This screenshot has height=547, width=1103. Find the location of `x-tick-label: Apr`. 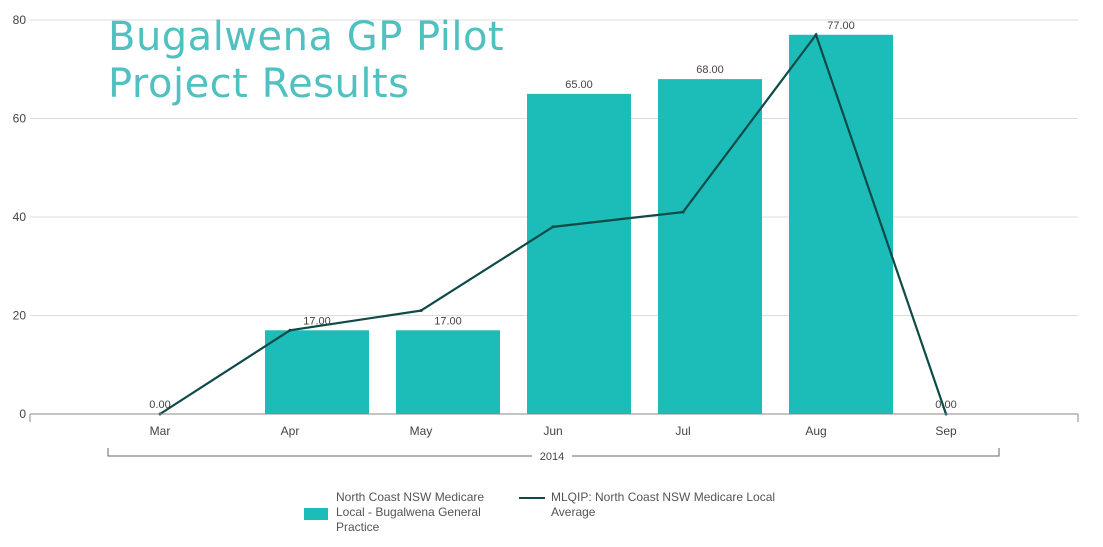

x-tick-label: Apr is located at coordinates (290, 431).